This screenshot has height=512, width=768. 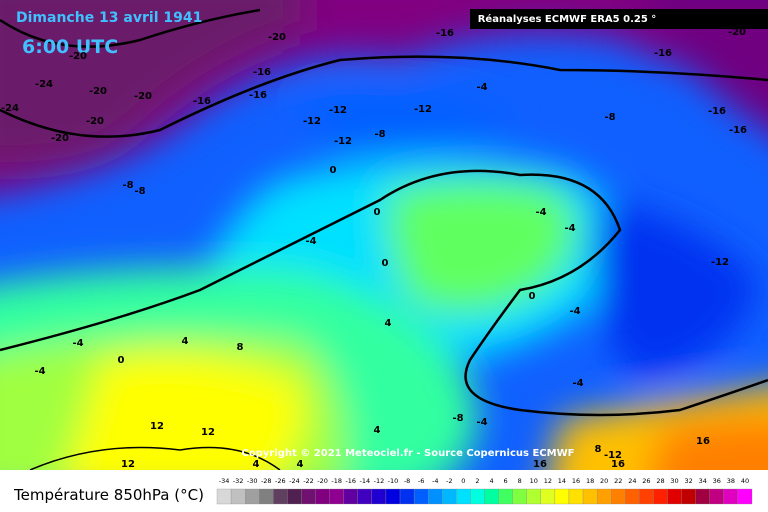 I want to click on legend-tick: -10, so click(x=393, y=481).